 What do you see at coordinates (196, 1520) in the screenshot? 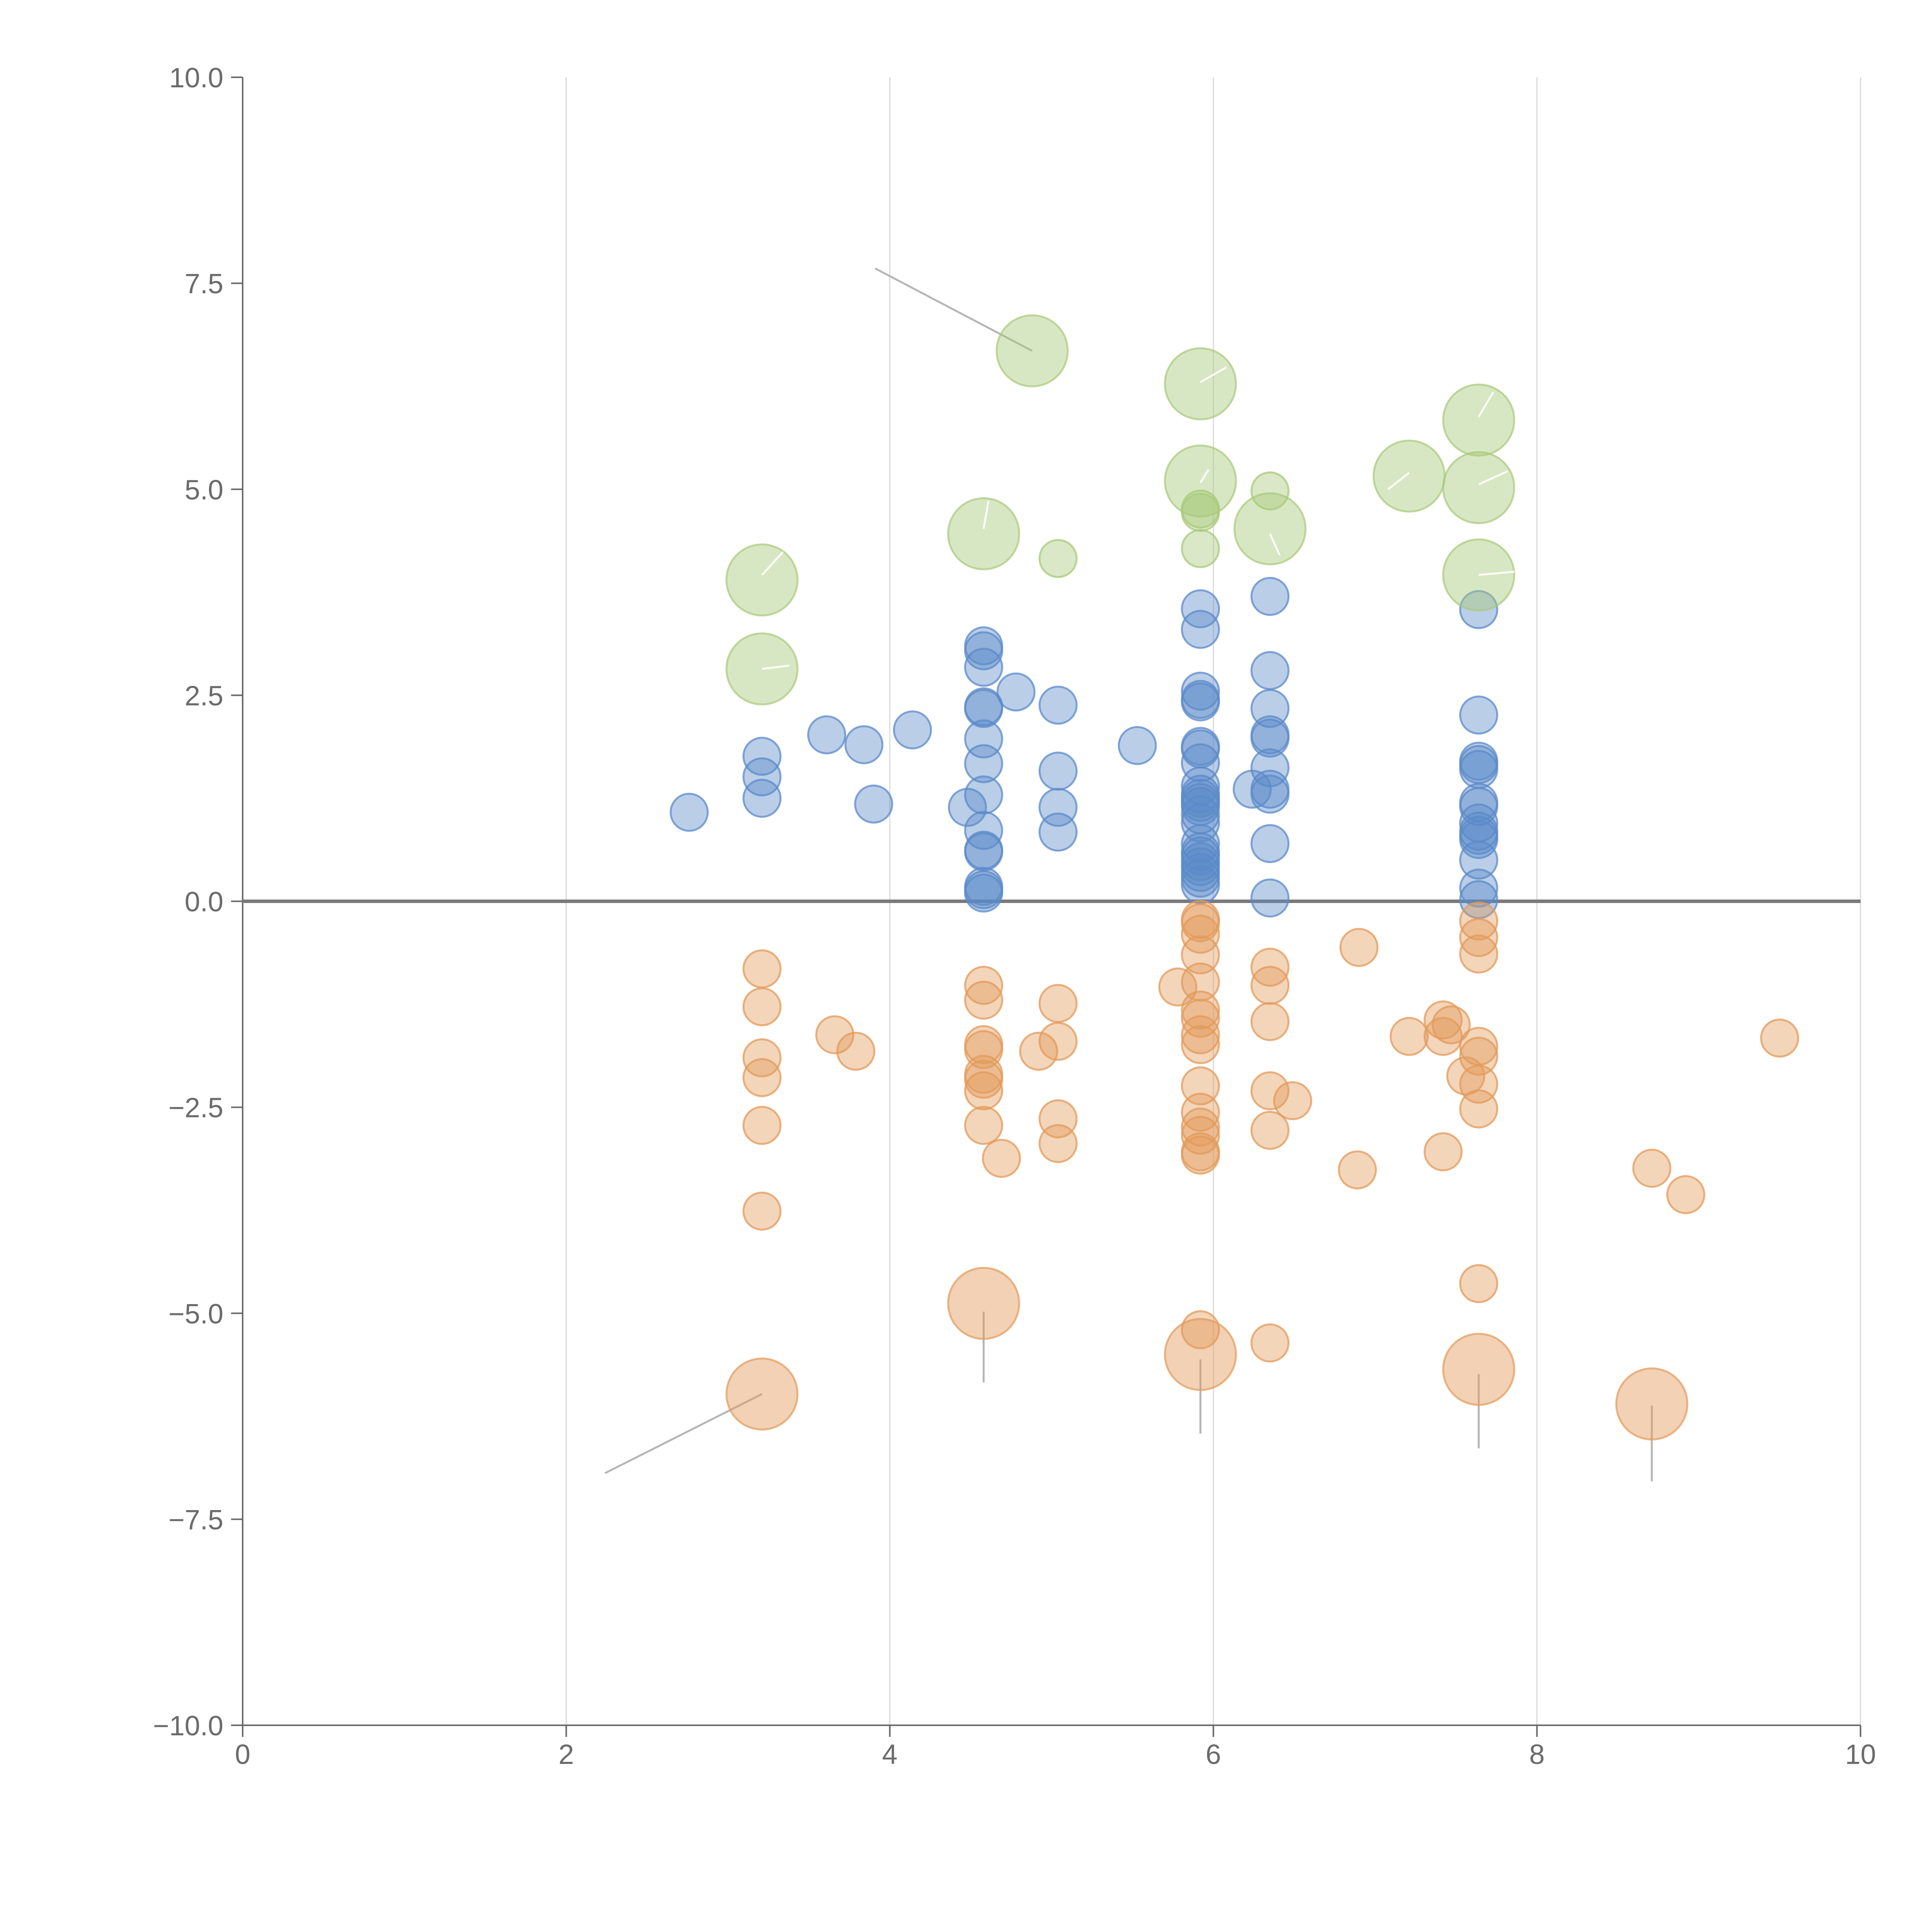
I see `y-tick-label: −7.5` at bounding box center [196, 1520].